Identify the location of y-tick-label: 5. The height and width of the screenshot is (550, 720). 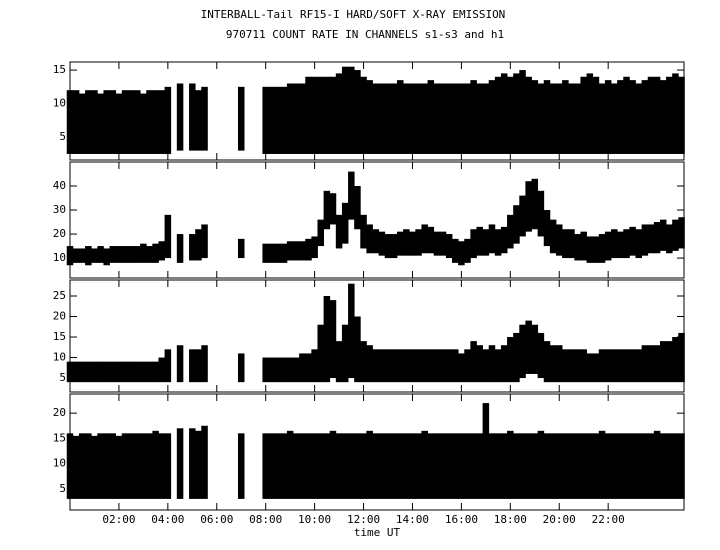
(62, 136).